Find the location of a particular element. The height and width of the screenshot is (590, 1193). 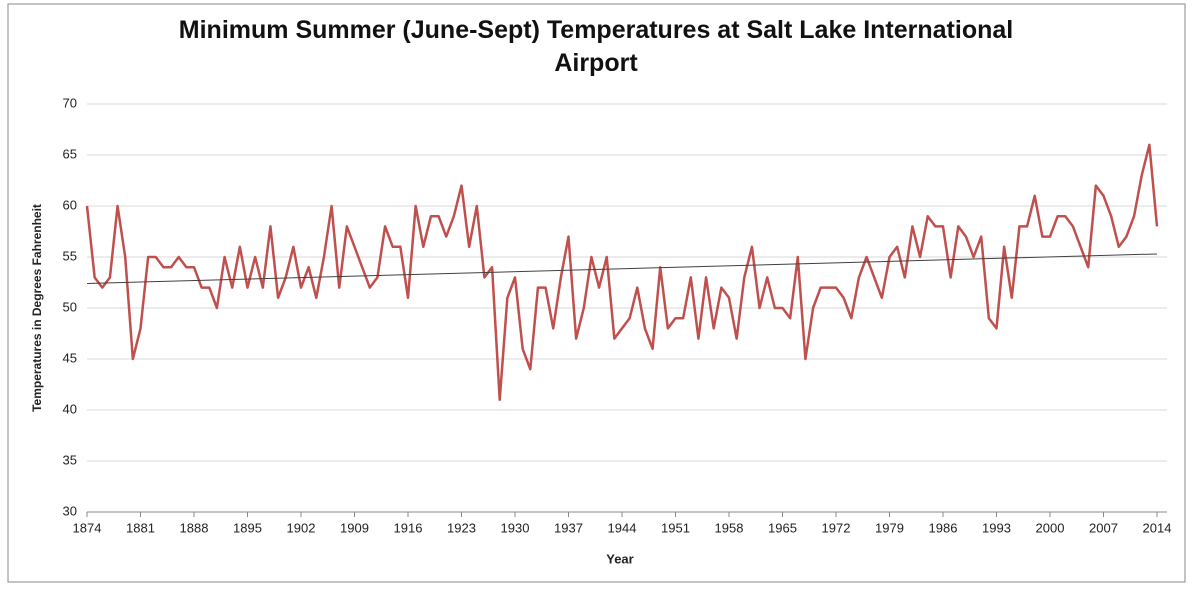

x-axis-label: Year is located at coordinates (619, 558).